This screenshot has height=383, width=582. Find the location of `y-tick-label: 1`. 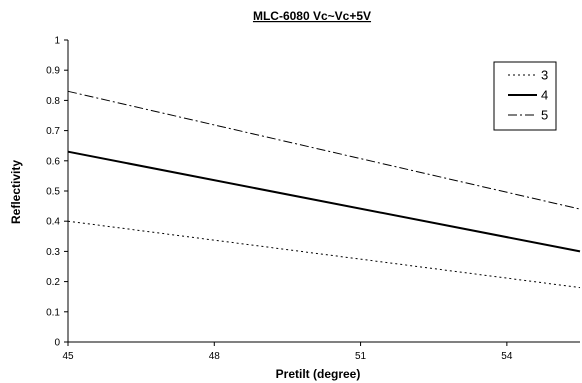

y-tick-label: 1 is located at coordinates (57, 41).